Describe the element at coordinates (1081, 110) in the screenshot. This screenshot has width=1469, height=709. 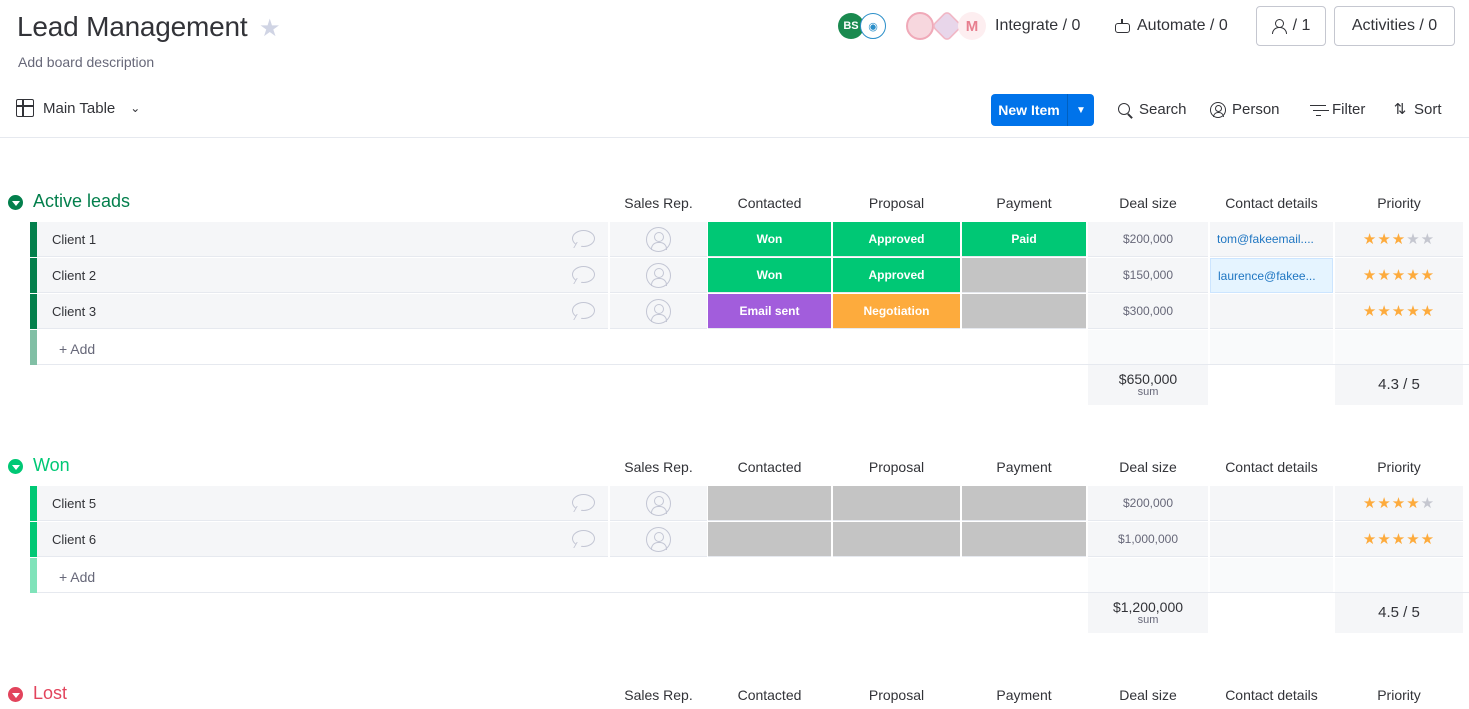
I see `chevron-down-icon: ▼` at that location.